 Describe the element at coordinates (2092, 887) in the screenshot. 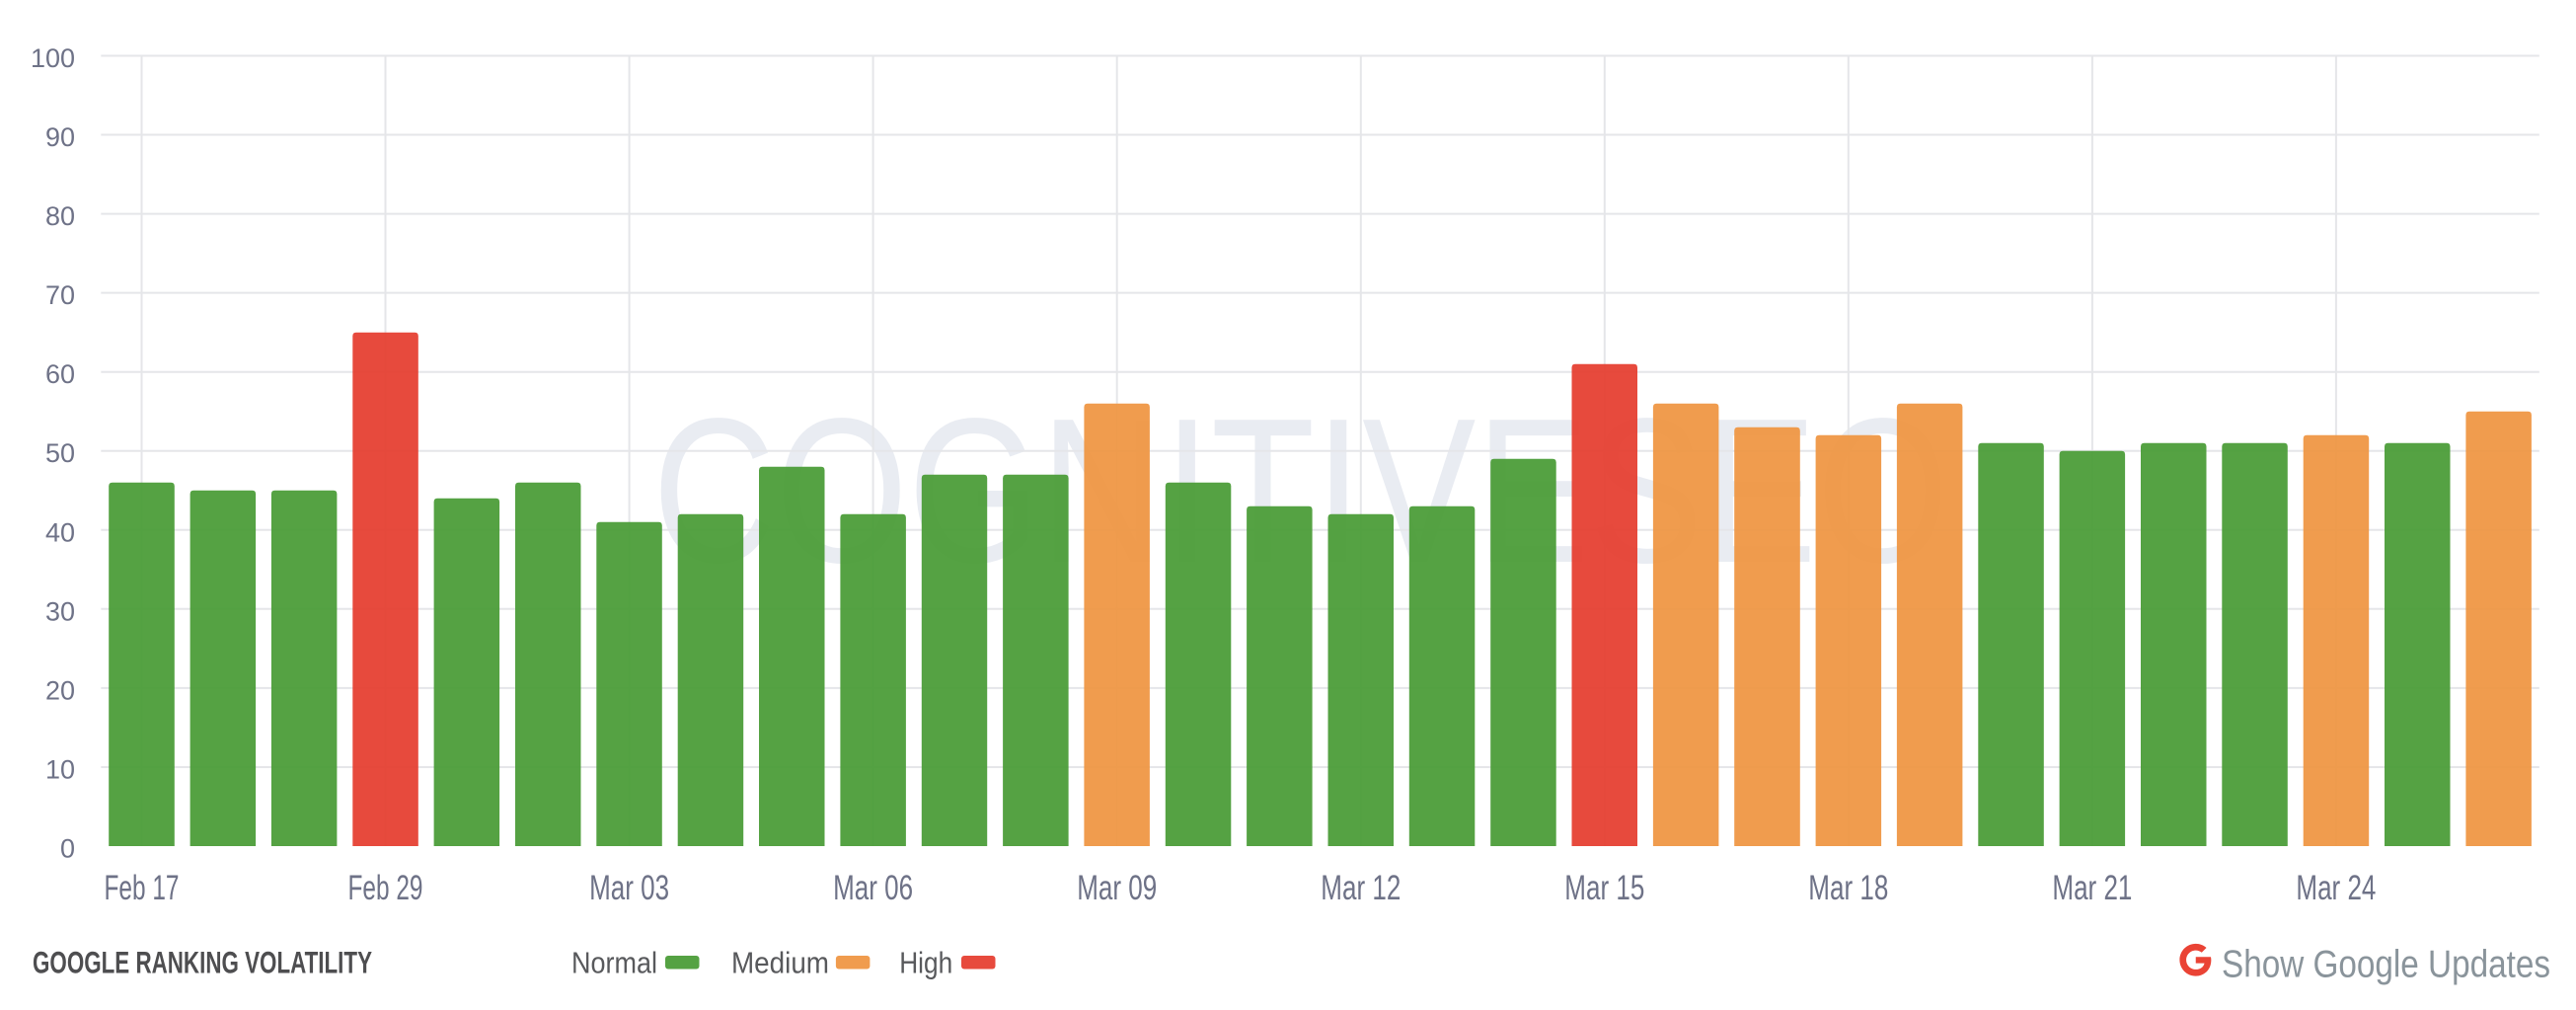

I see `svg-text: Mar 21` at that location.